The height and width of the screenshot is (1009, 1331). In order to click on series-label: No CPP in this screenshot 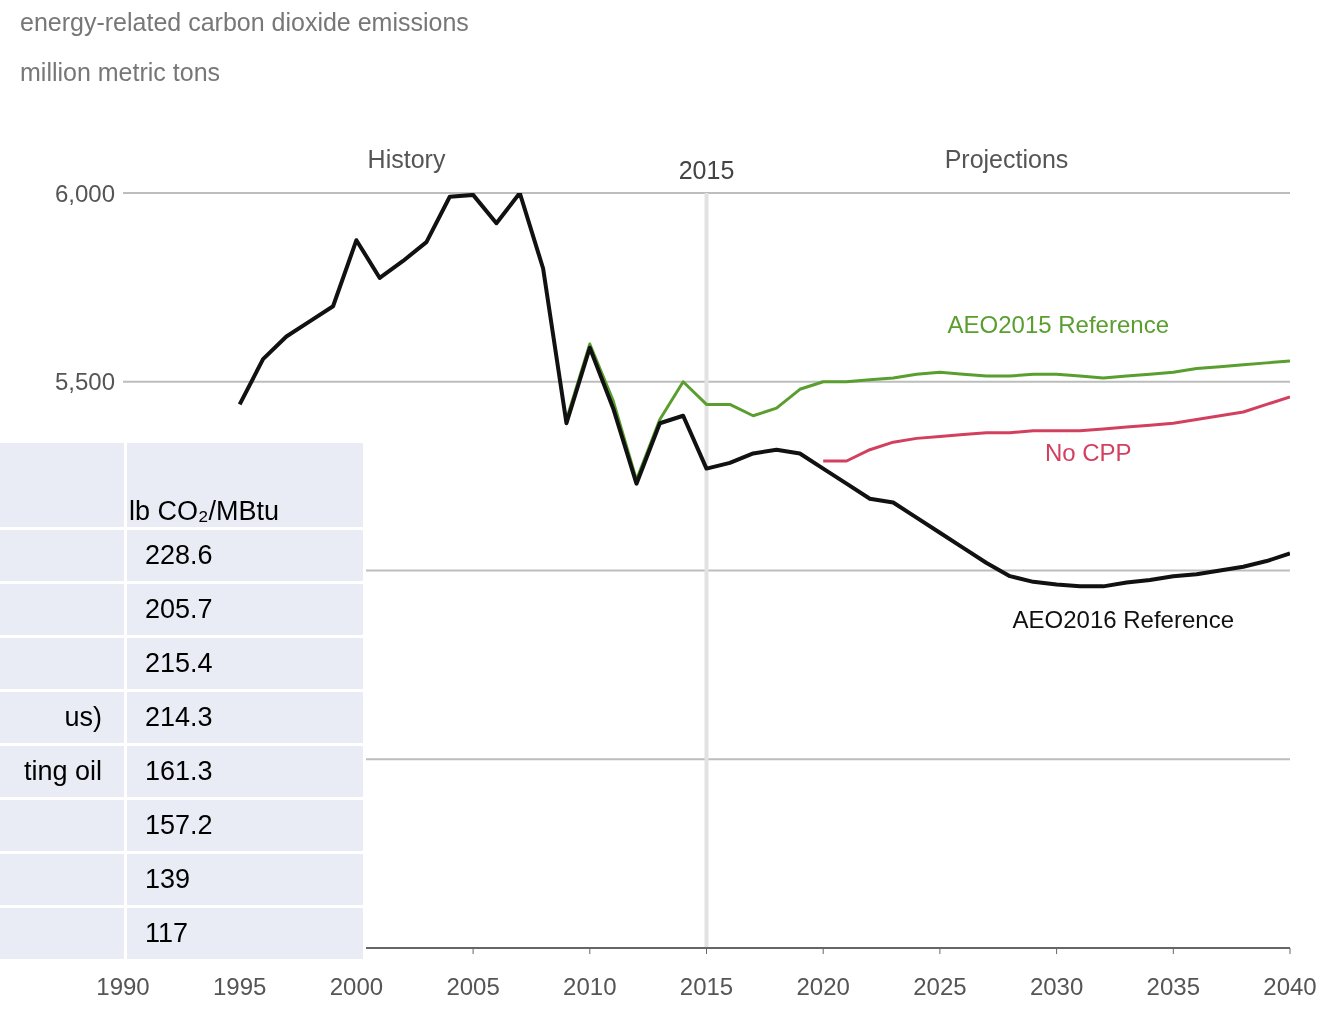, I will do `click(1088, 452)`.